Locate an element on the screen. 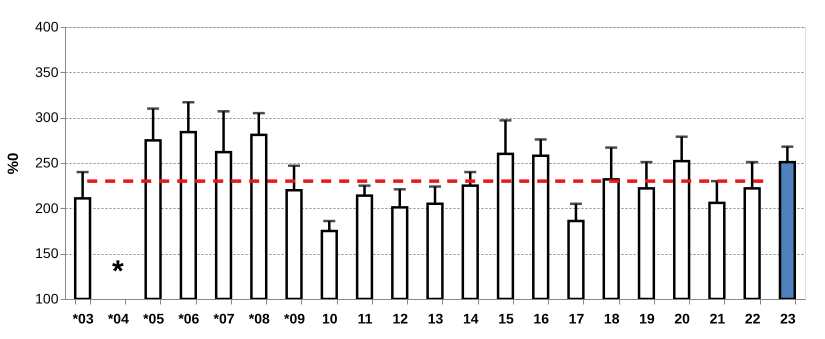 Image resolution: width=825 pixels, height=339 pixels. x-tick-label: 22 is located at coordinates (752, 318).